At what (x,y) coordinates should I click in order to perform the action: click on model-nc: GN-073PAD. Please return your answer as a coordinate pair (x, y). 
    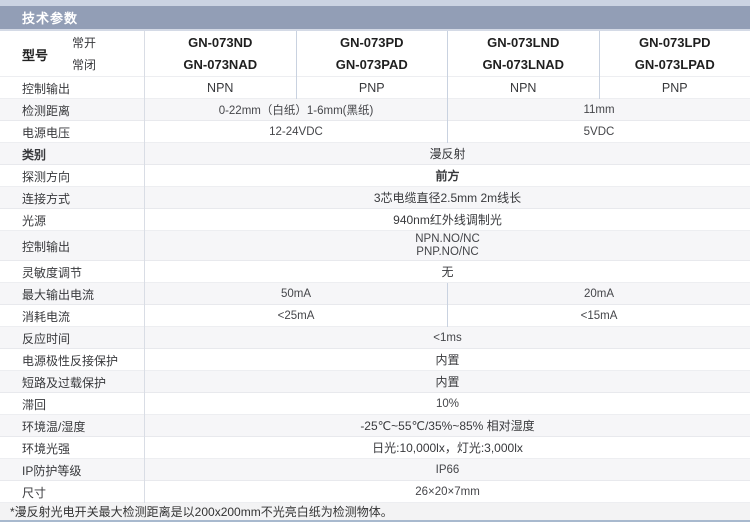
    Looking at the image, I should click on (371, 64).